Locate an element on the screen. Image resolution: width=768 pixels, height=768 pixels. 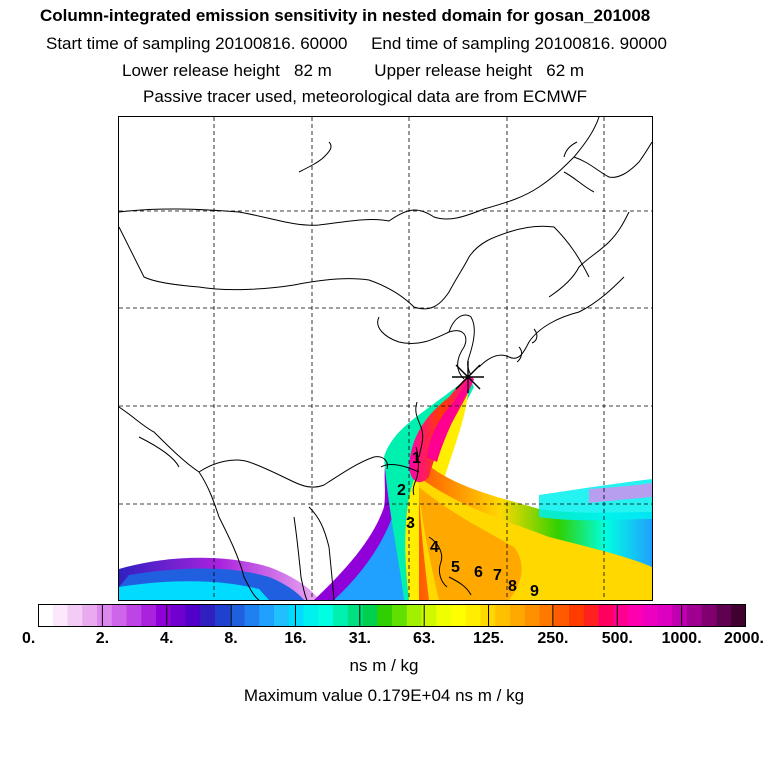
day-label: 3 is located at coordinates (410, 523).